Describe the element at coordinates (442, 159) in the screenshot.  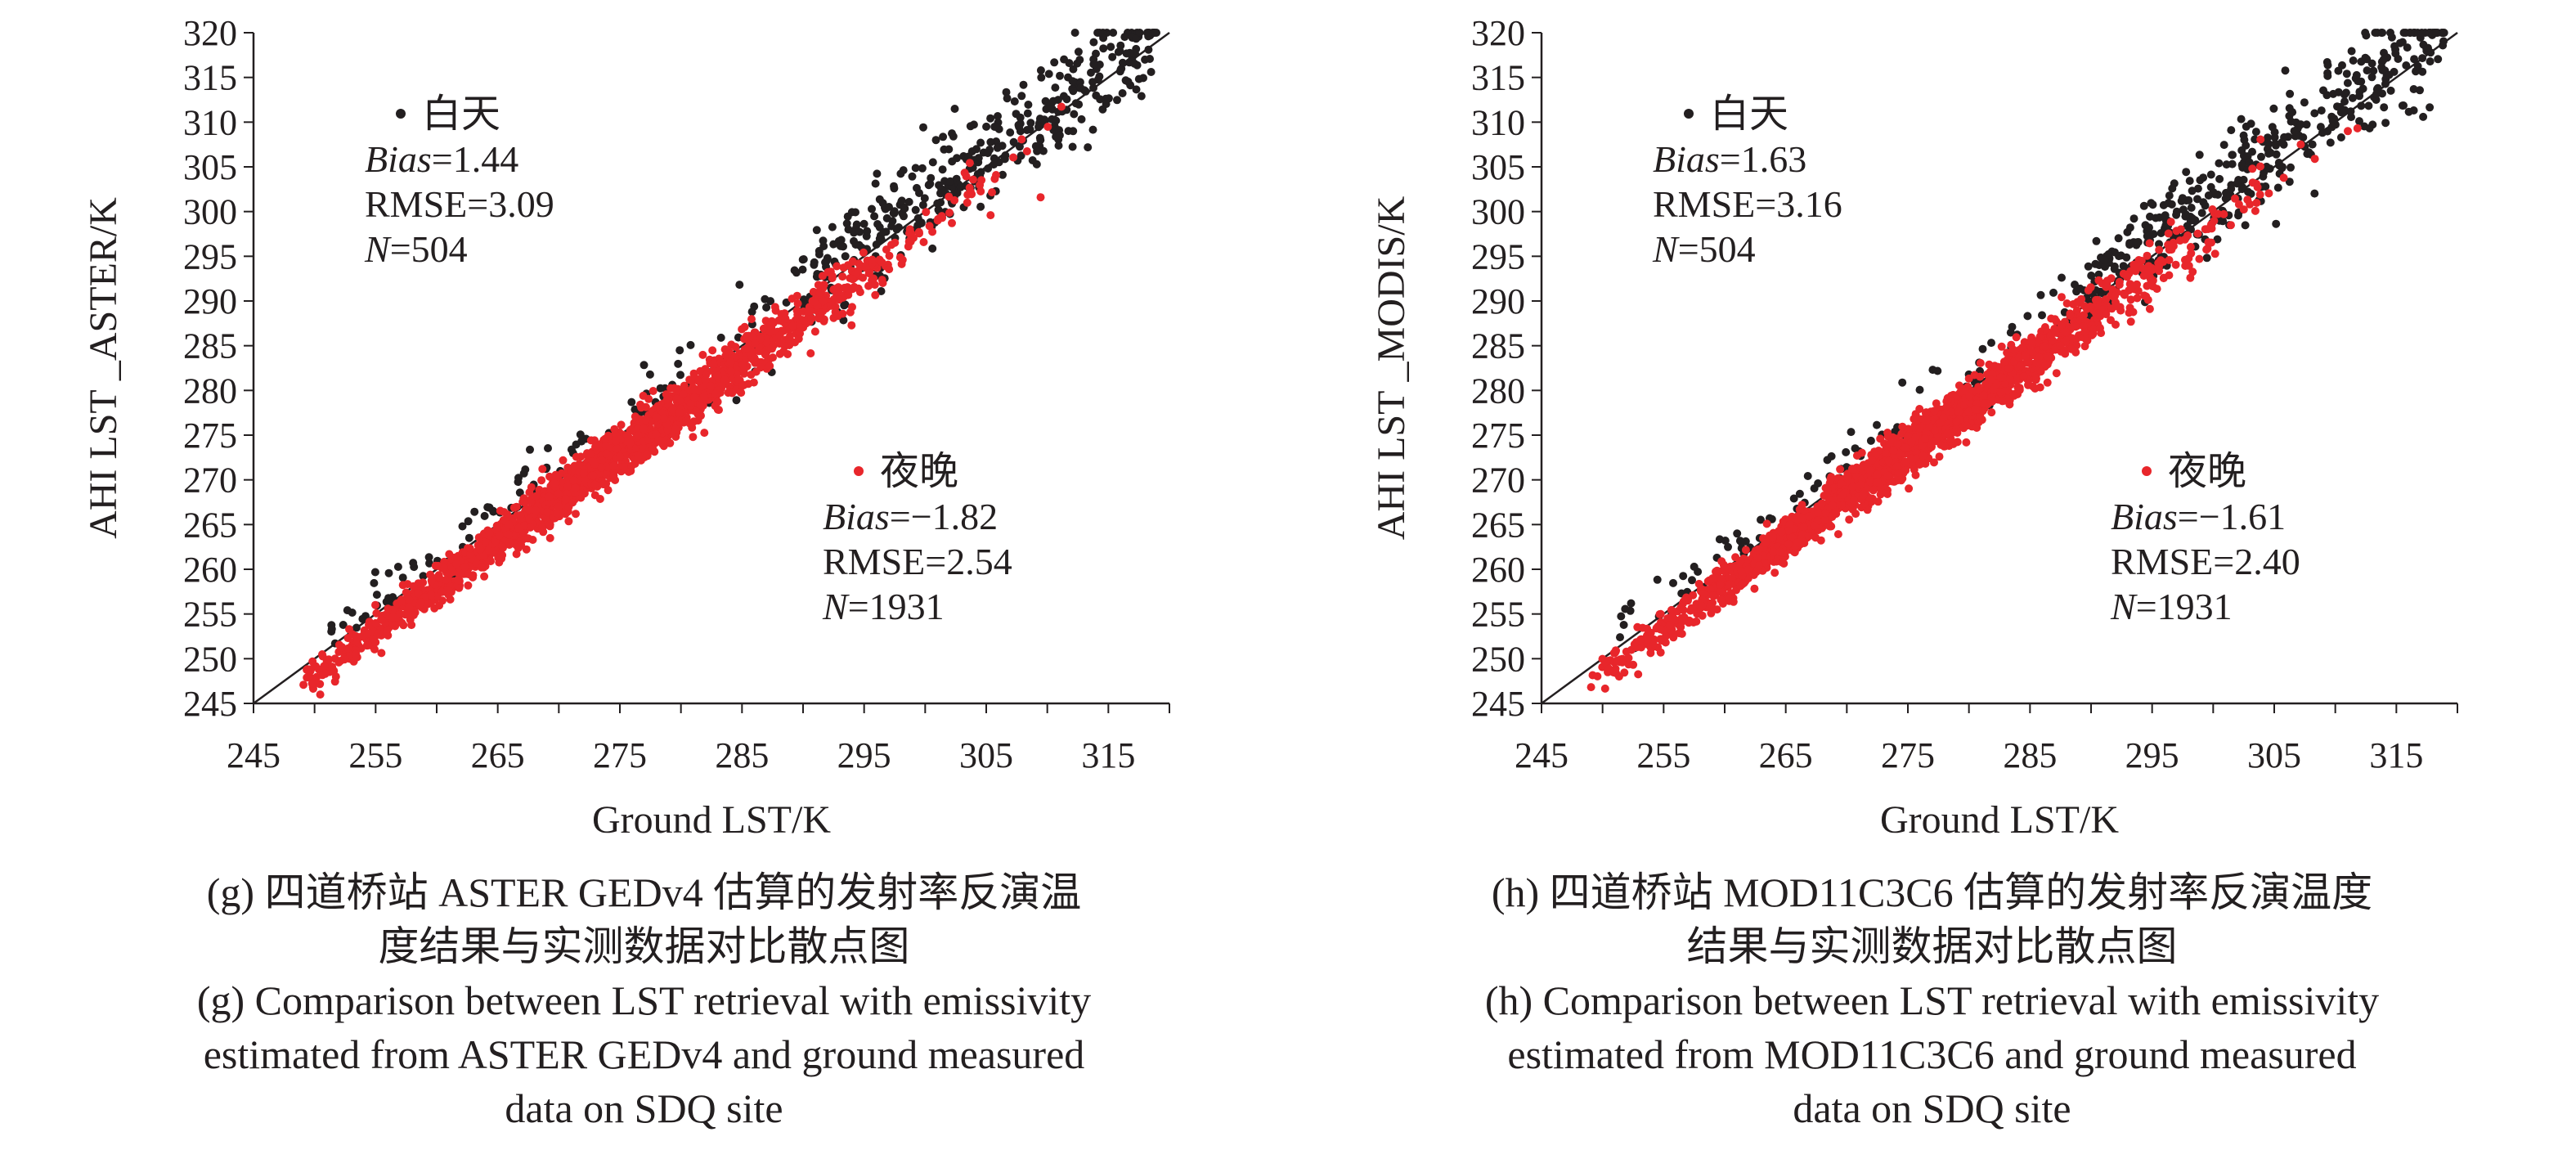
I see `stat-bias-day: Bias=1.44` at that location.